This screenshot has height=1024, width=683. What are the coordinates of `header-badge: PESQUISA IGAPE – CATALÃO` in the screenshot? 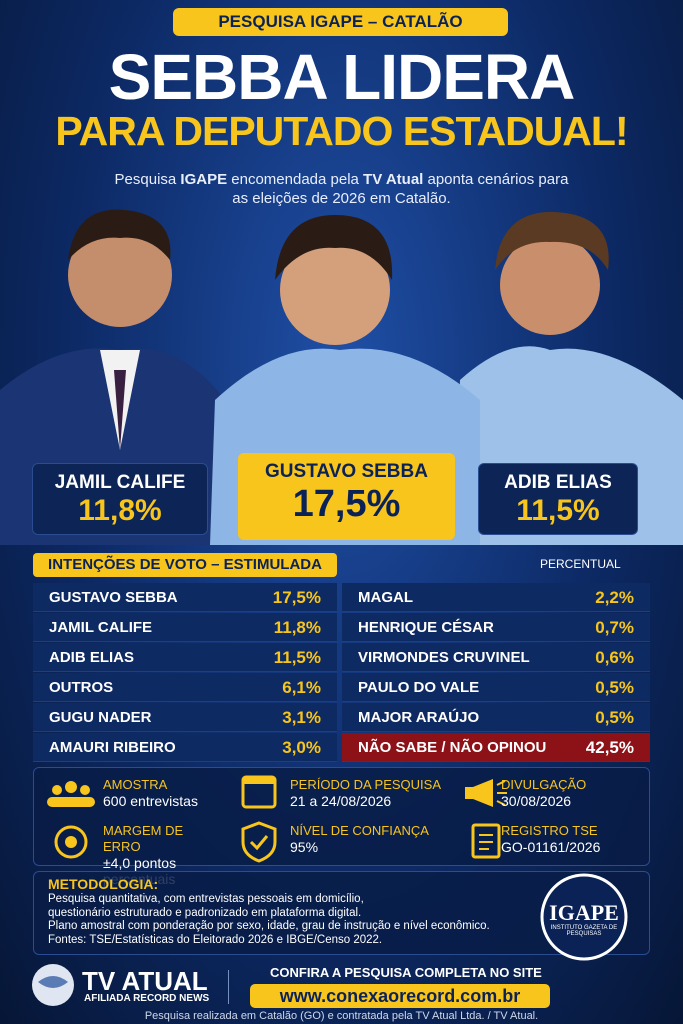 It's located at (340, 22).